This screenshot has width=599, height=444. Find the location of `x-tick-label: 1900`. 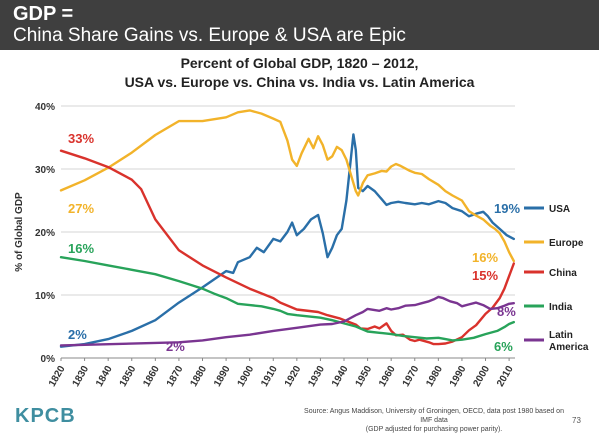

x-tick-label: 1900 is located at coordinates (246, 376).